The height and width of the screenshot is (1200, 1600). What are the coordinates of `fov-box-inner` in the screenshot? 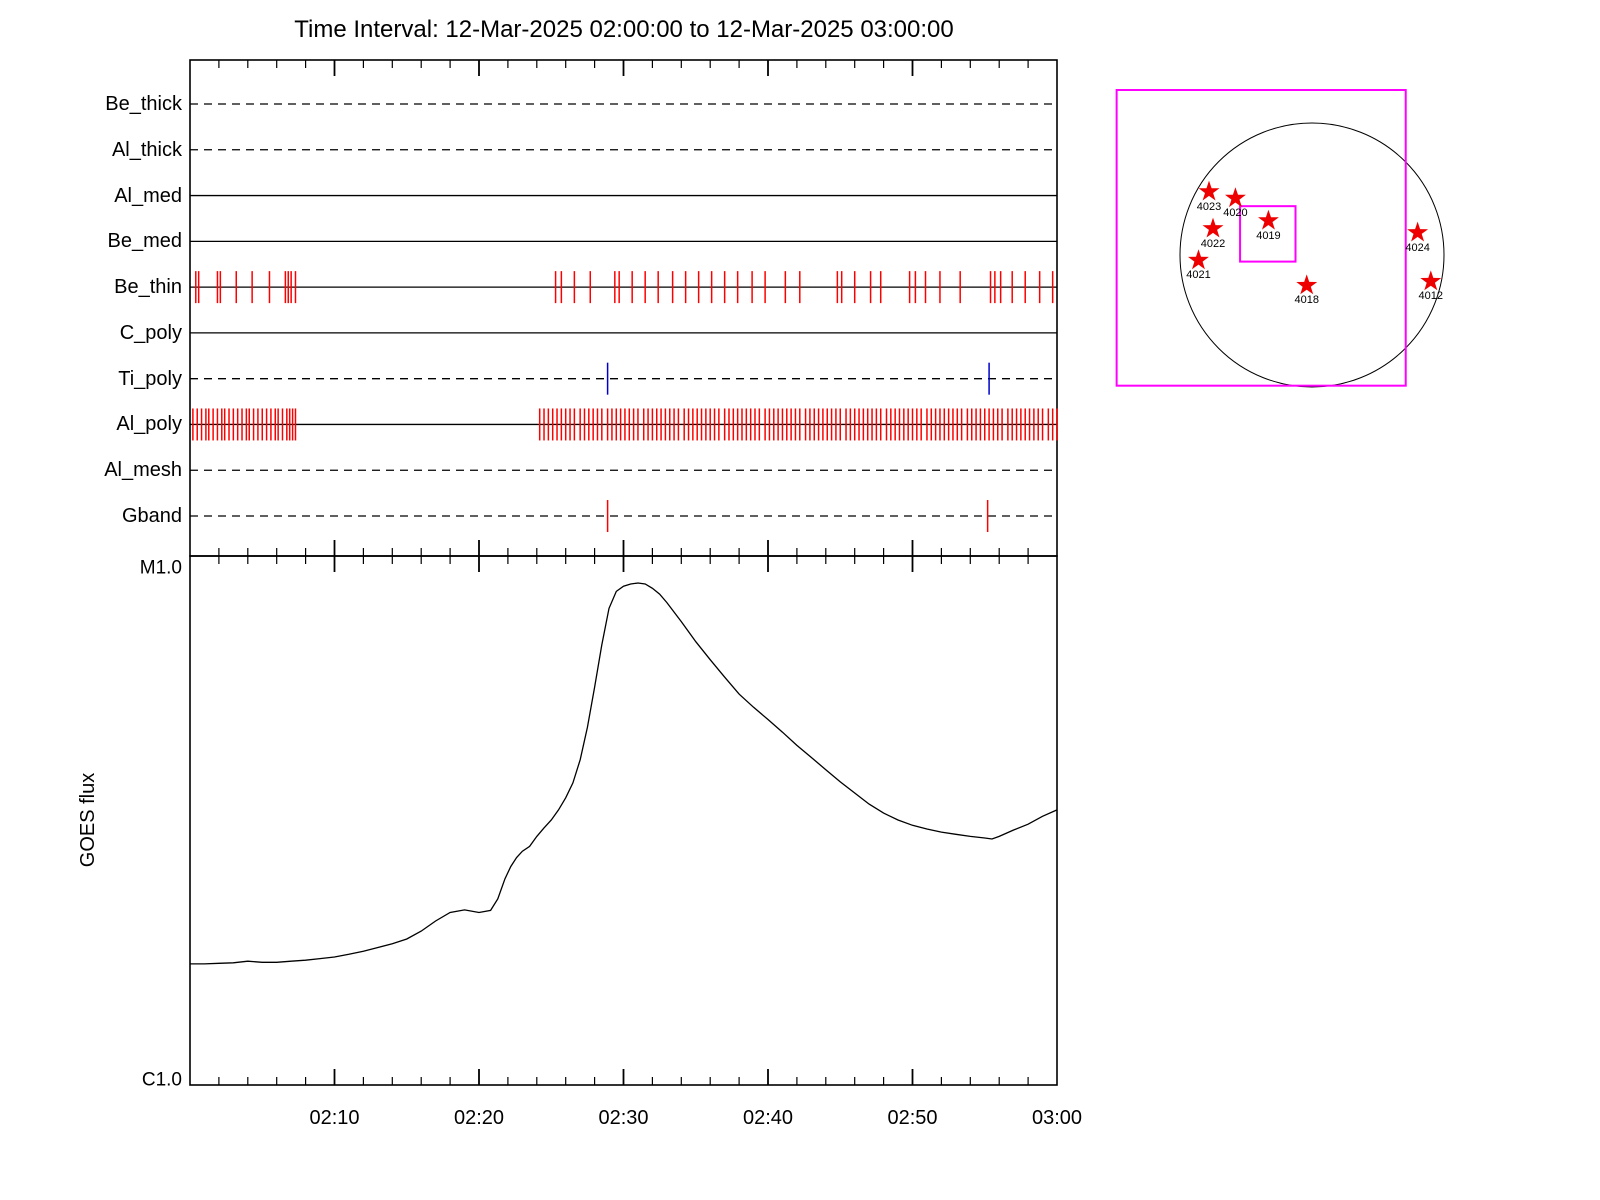 It's located at (1268, 234).